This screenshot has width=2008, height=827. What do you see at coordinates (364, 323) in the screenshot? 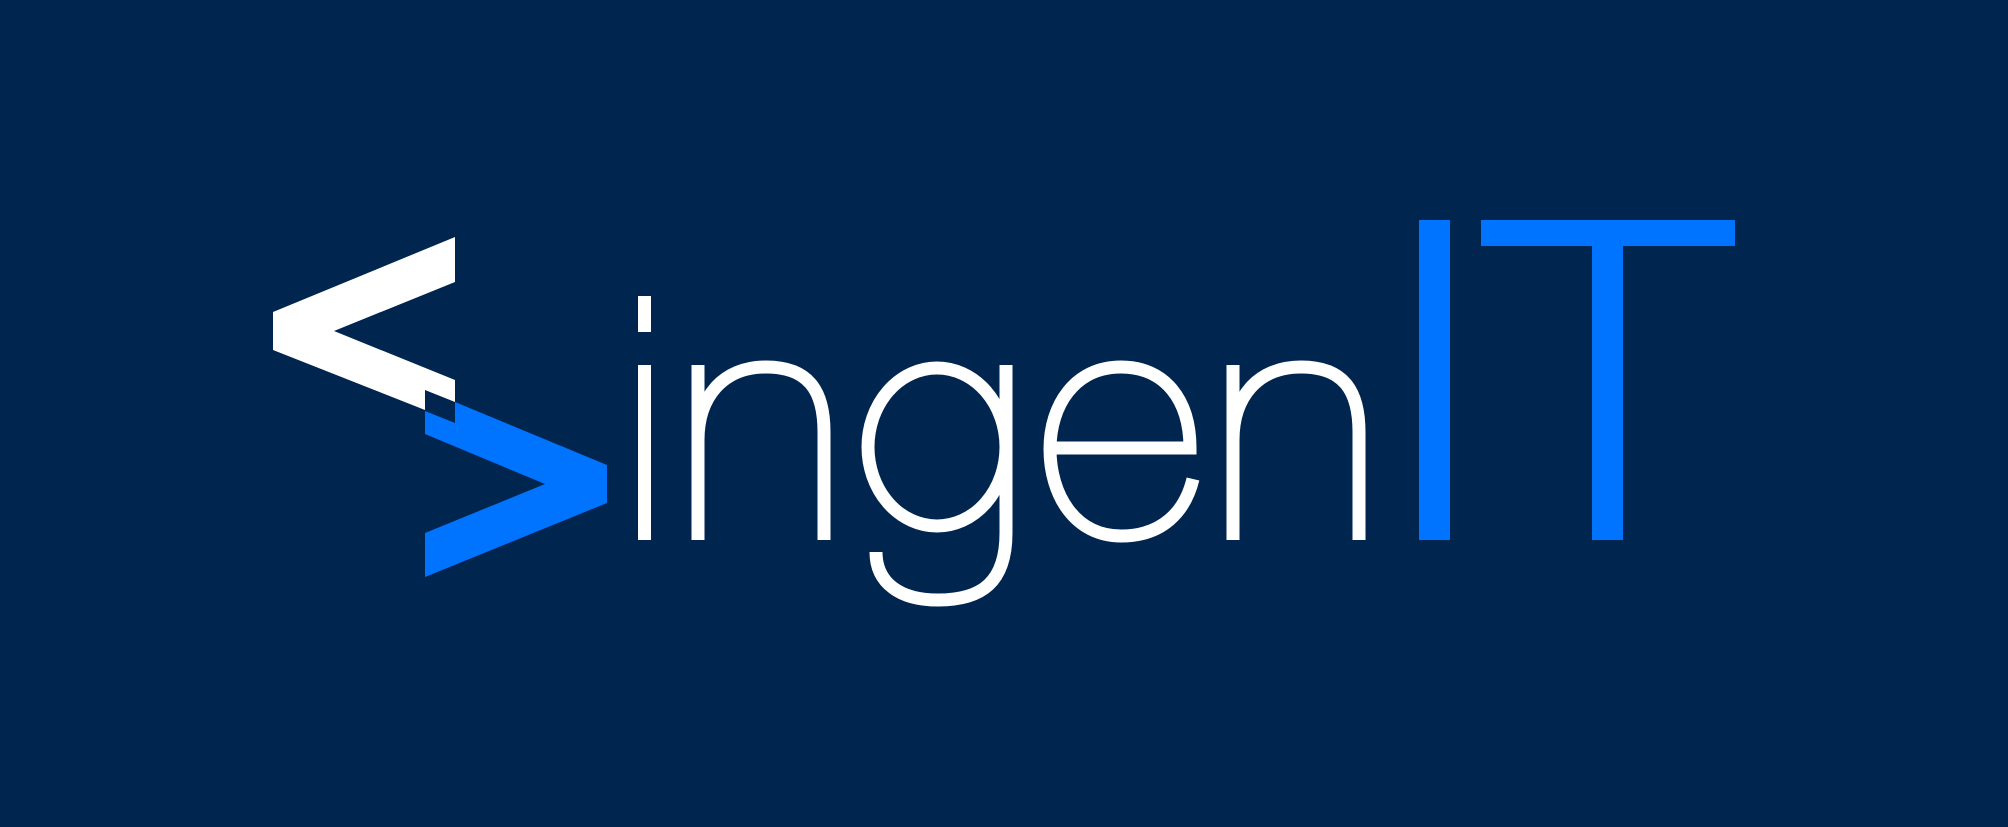
I see `left-chevron-shape` at bounding box center [364, 323].